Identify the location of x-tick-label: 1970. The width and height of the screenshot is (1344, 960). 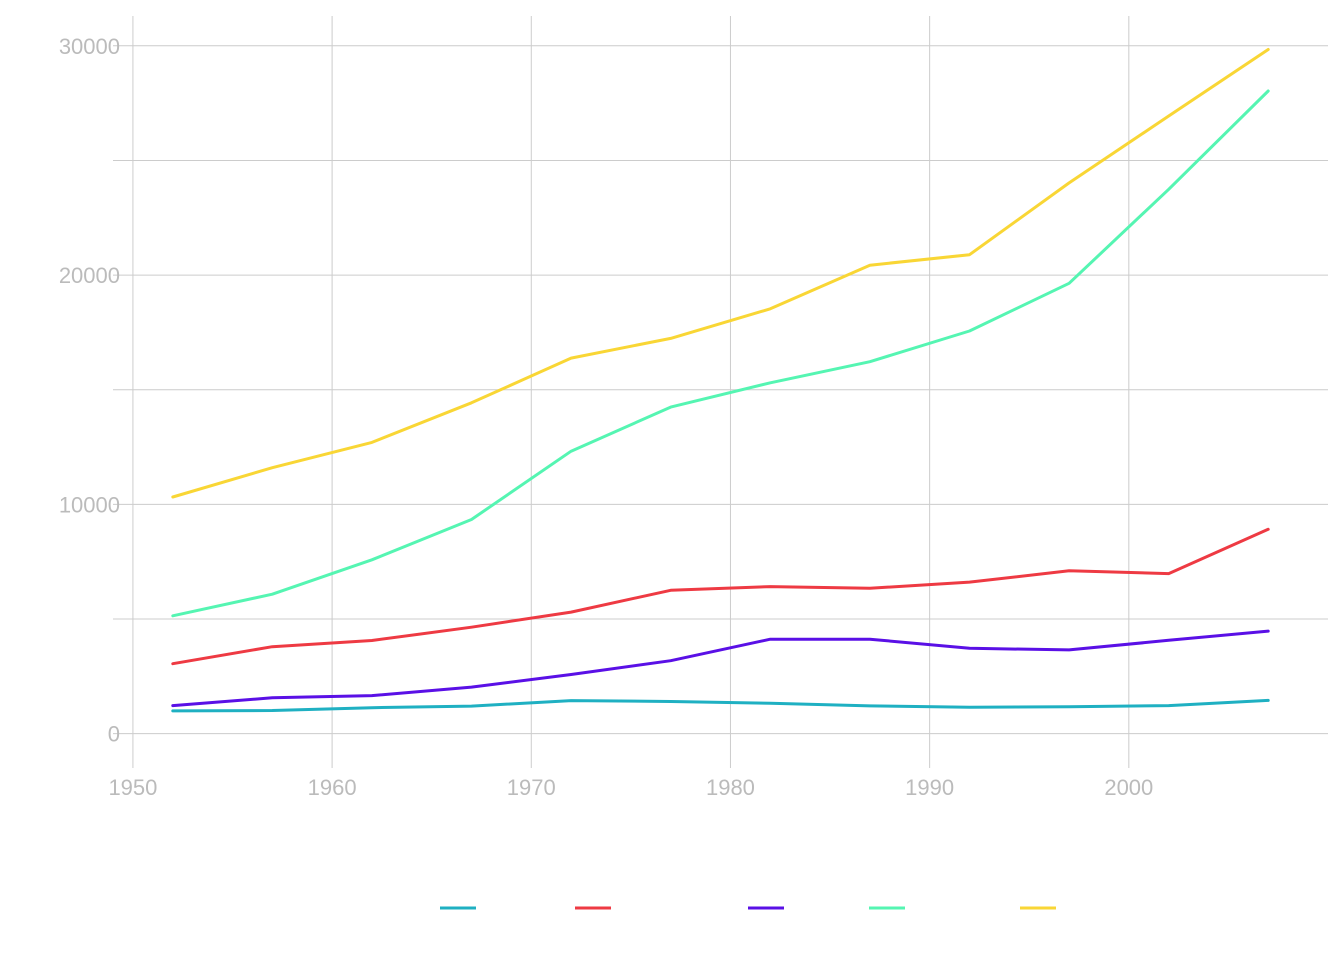
(531, 787).